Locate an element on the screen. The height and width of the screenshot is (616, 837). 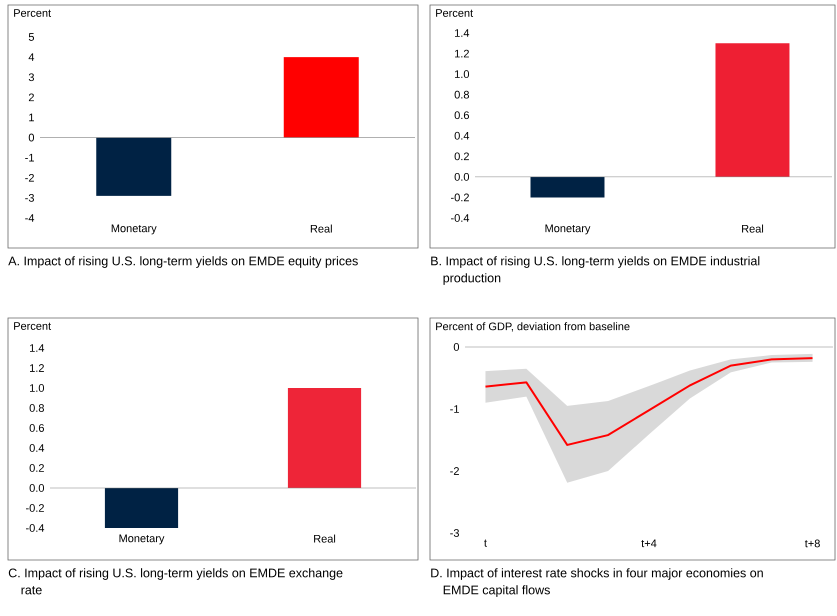
x-tick-label: t+4 is located at coordinates (648, 544).